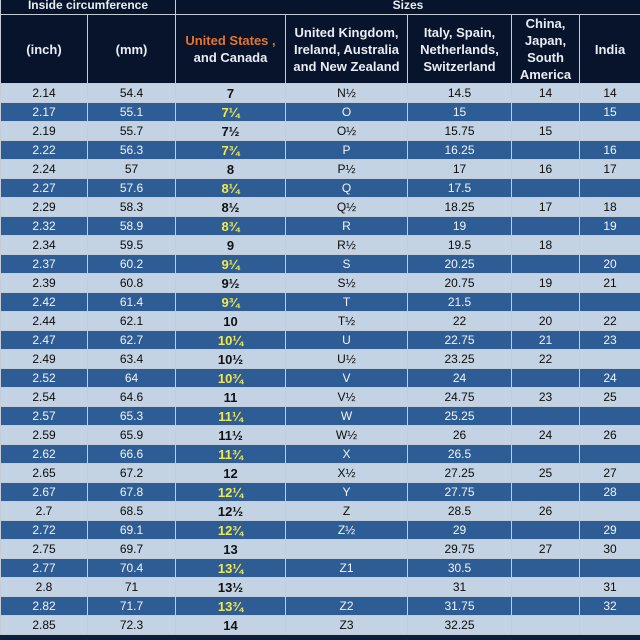 The width and height of the screenshot is (640, 640). Describe the element at coordinates (131, 169) in the screenshot. I see `mm-cell: 57` at that location.